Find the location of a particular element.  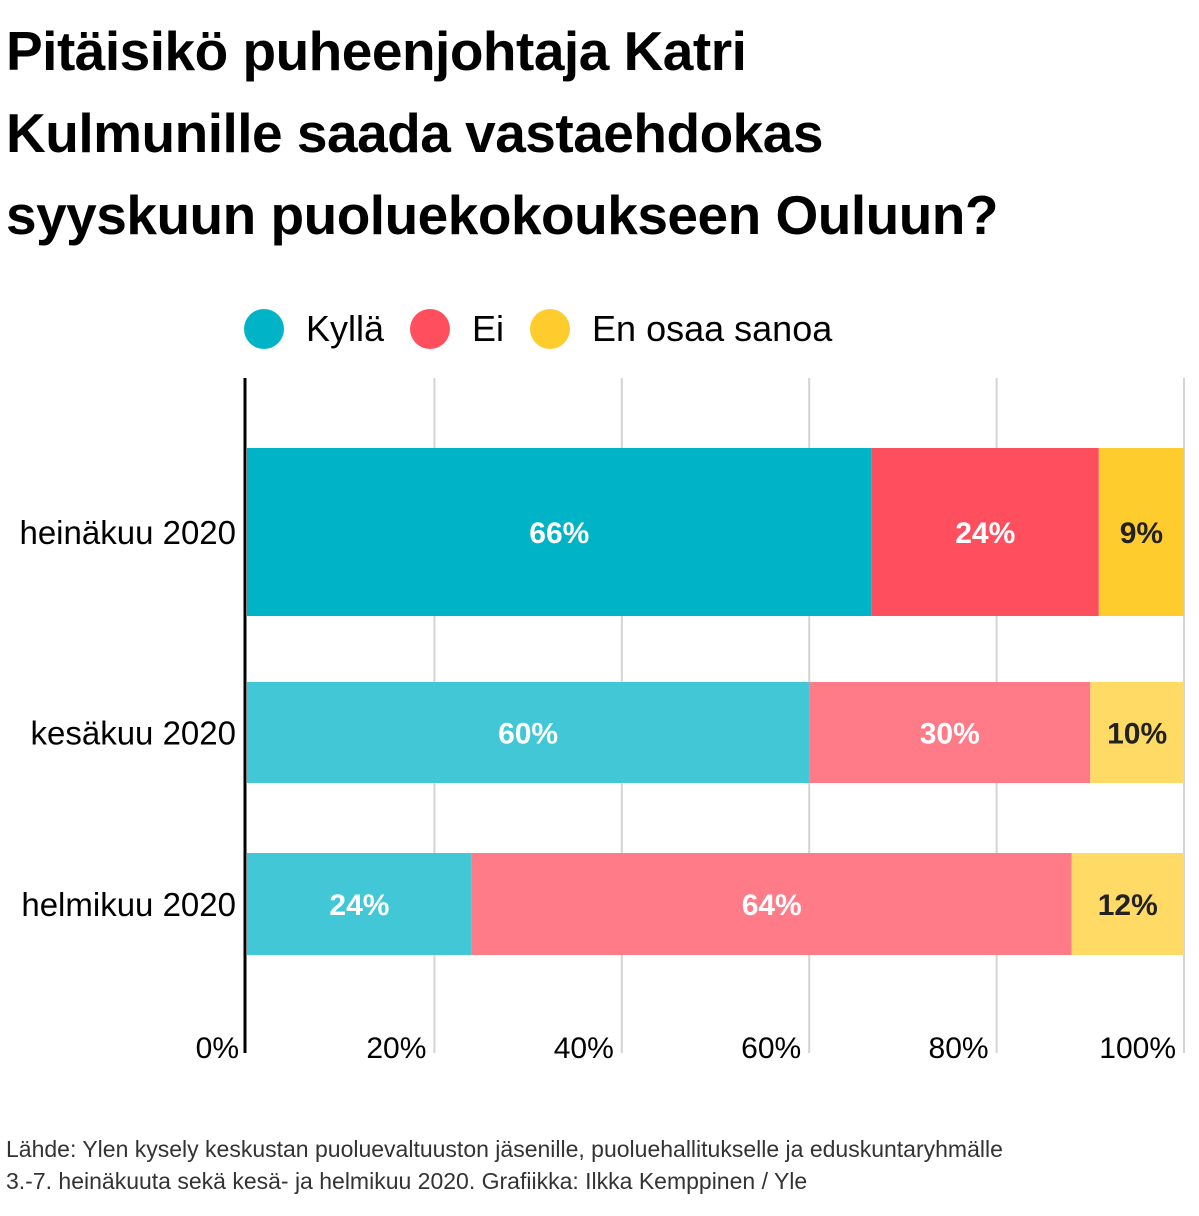

title-line: Kulmunille saada vastaehdokas is located at coordinates (414, 133).